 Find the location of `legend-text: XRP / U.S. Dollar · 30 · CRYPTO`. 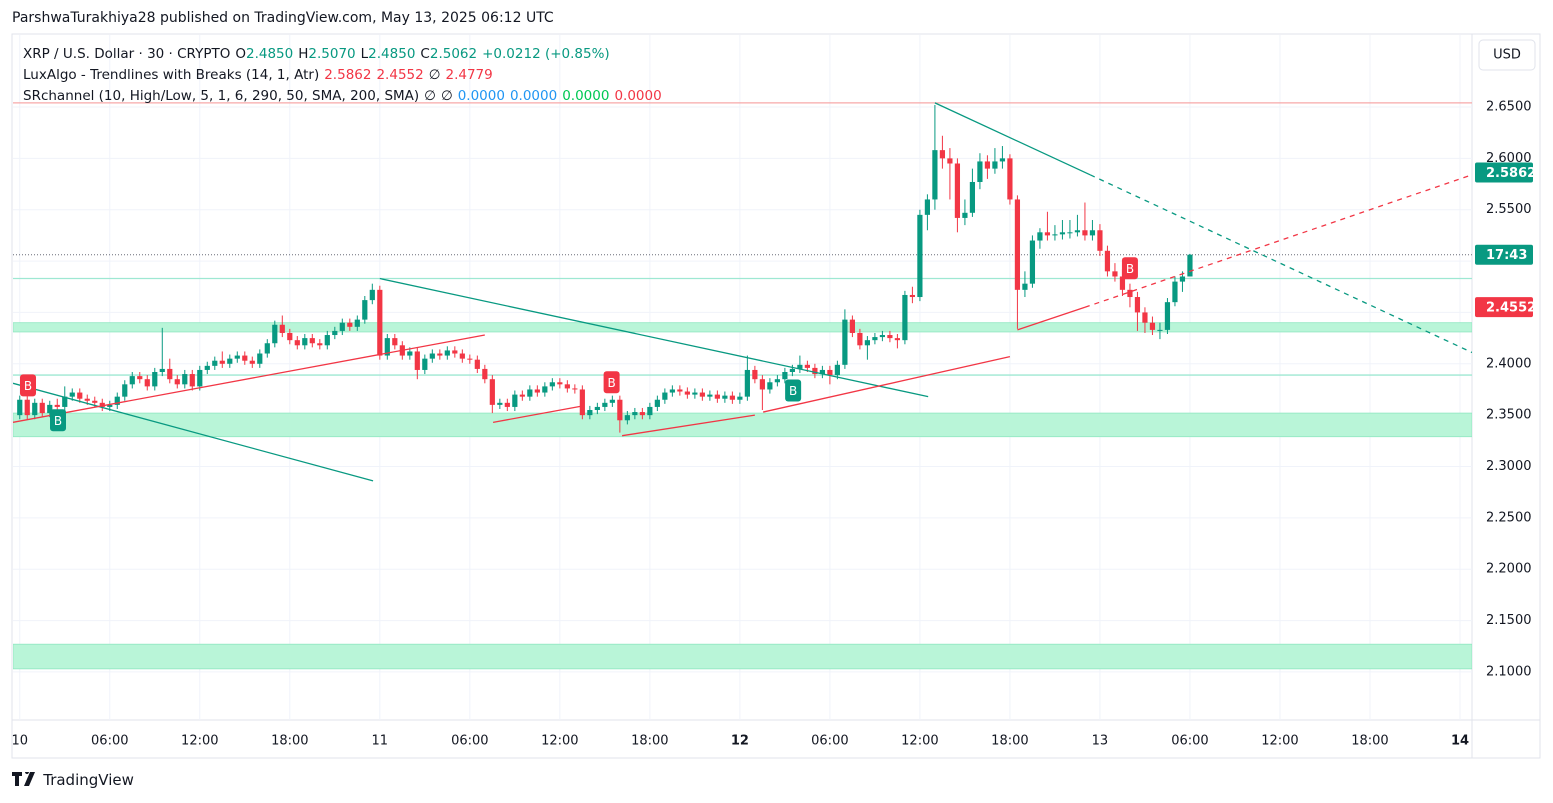

legend-text: XRP / U.S. Dollar · 30 · CRYPTO is located at coordinates (127, 54).